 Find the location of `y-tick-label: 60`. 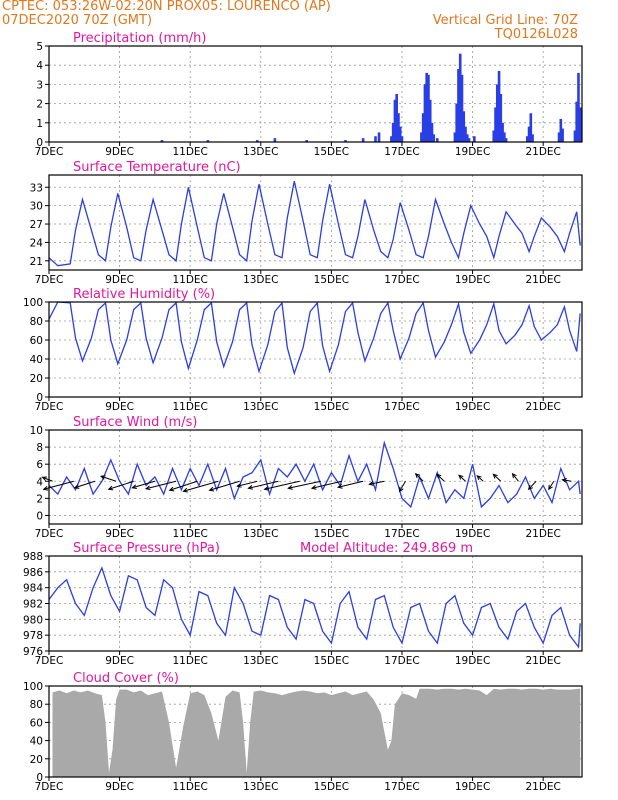

y-tick-label: 60 is located at coordinates (36, 723).